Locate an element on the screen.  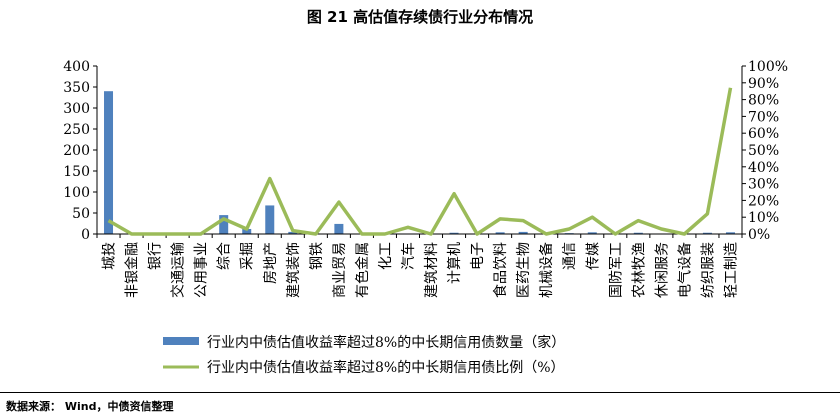
category-label: 交通运输 is located at coordinates (178, 270).